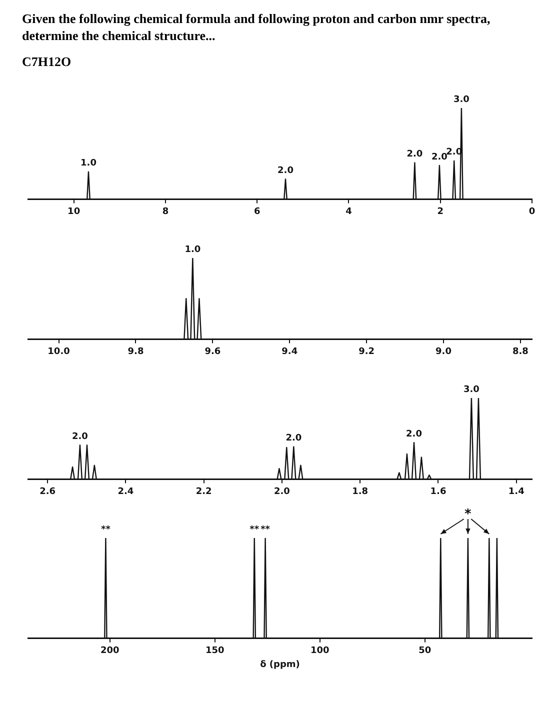 The height and width of the screenshot is (725, 560). What do you see at coordinates (215, 651) in the screenshot?
I see `x-tick-label: 150` at bounding box center [215, 651].